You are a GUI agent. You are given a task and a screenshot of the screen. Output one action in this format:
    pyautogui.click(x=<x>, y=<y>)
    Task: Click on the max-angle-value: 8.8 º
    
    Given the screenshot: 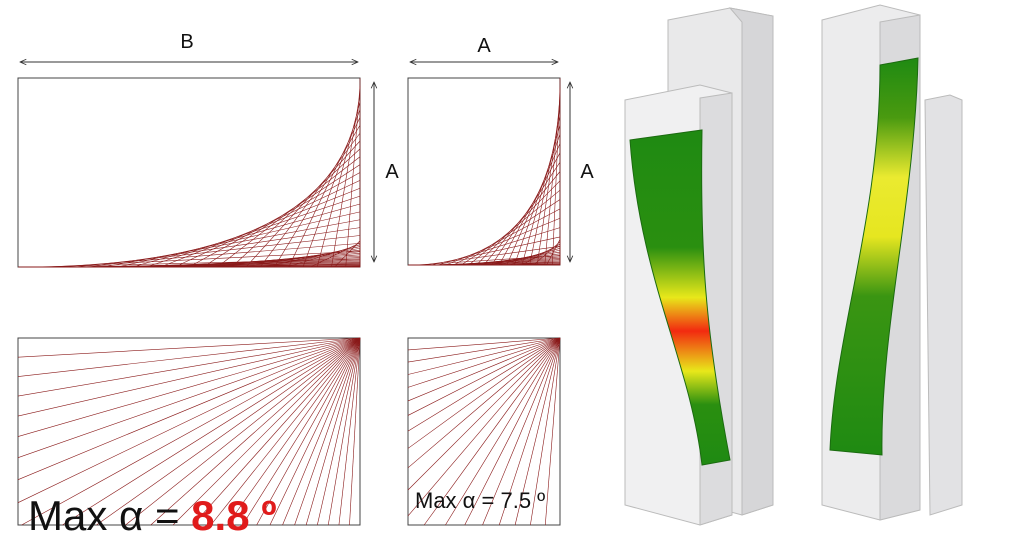 What is the action you would take?
    pyautogui.click(x=233, y=515)
    